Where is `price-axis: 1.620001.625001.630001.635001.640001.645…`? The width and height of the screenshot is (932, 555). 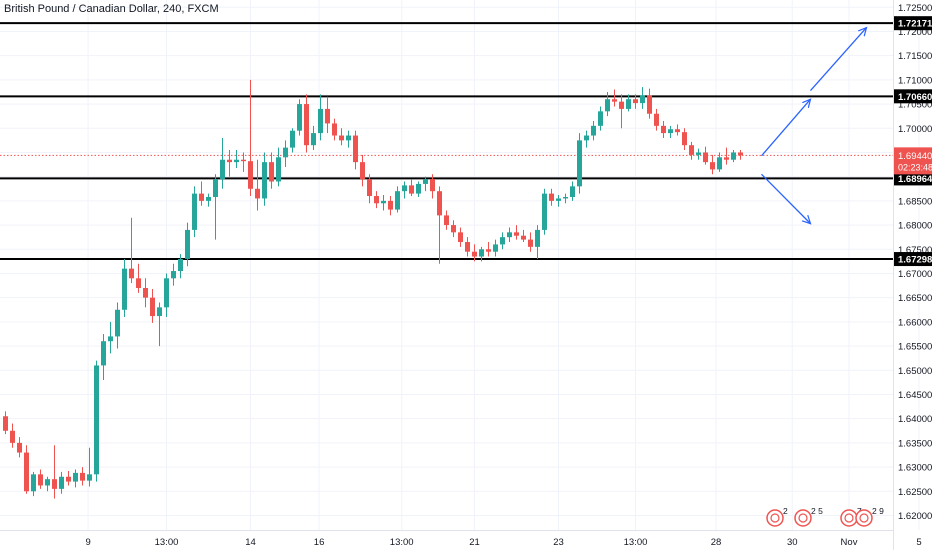 price-axis: 1.620001.625001.630001.635001.640001.645… is located at coordinates (913, 275).